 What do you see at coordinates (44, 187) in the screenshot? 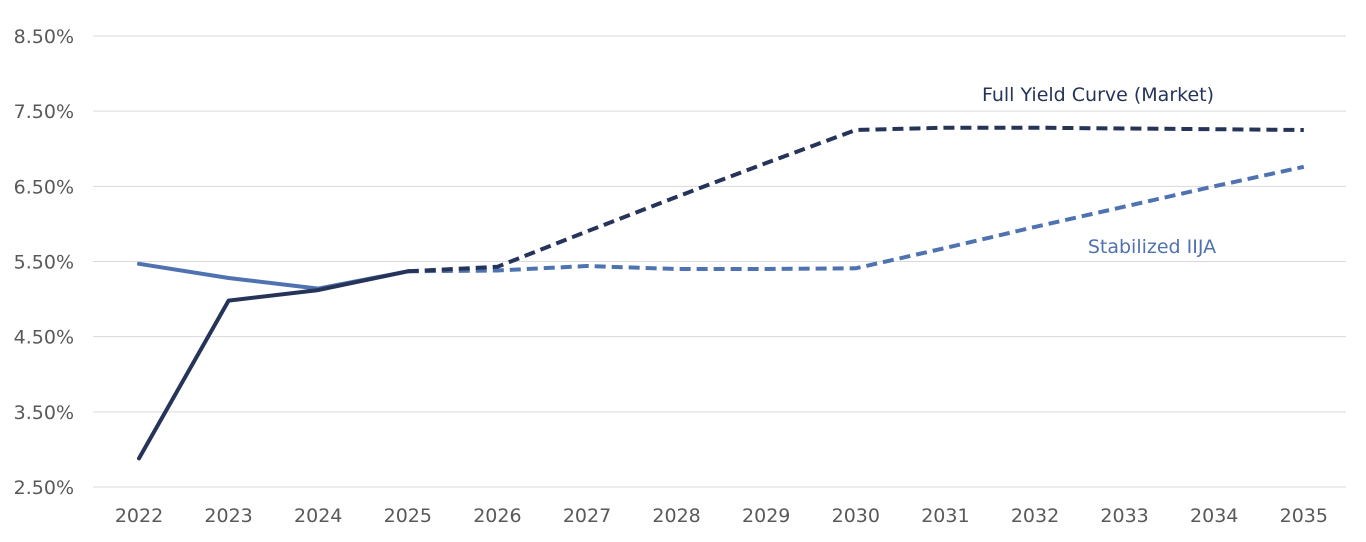
I see `y-tick-label: 6.50%` at bounding box center [44, 187].